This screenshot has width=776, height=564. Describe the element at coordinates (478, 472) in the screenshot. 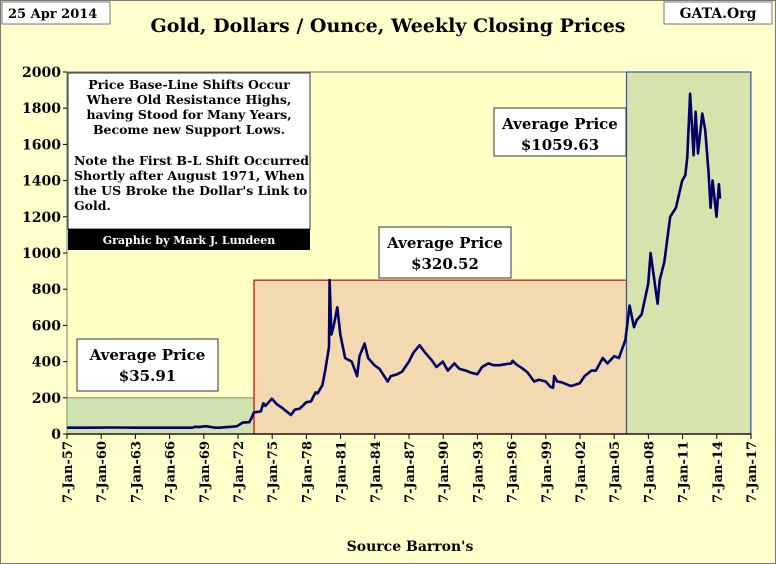

I see `x-tick-label: 7-Jan-93` at that location.